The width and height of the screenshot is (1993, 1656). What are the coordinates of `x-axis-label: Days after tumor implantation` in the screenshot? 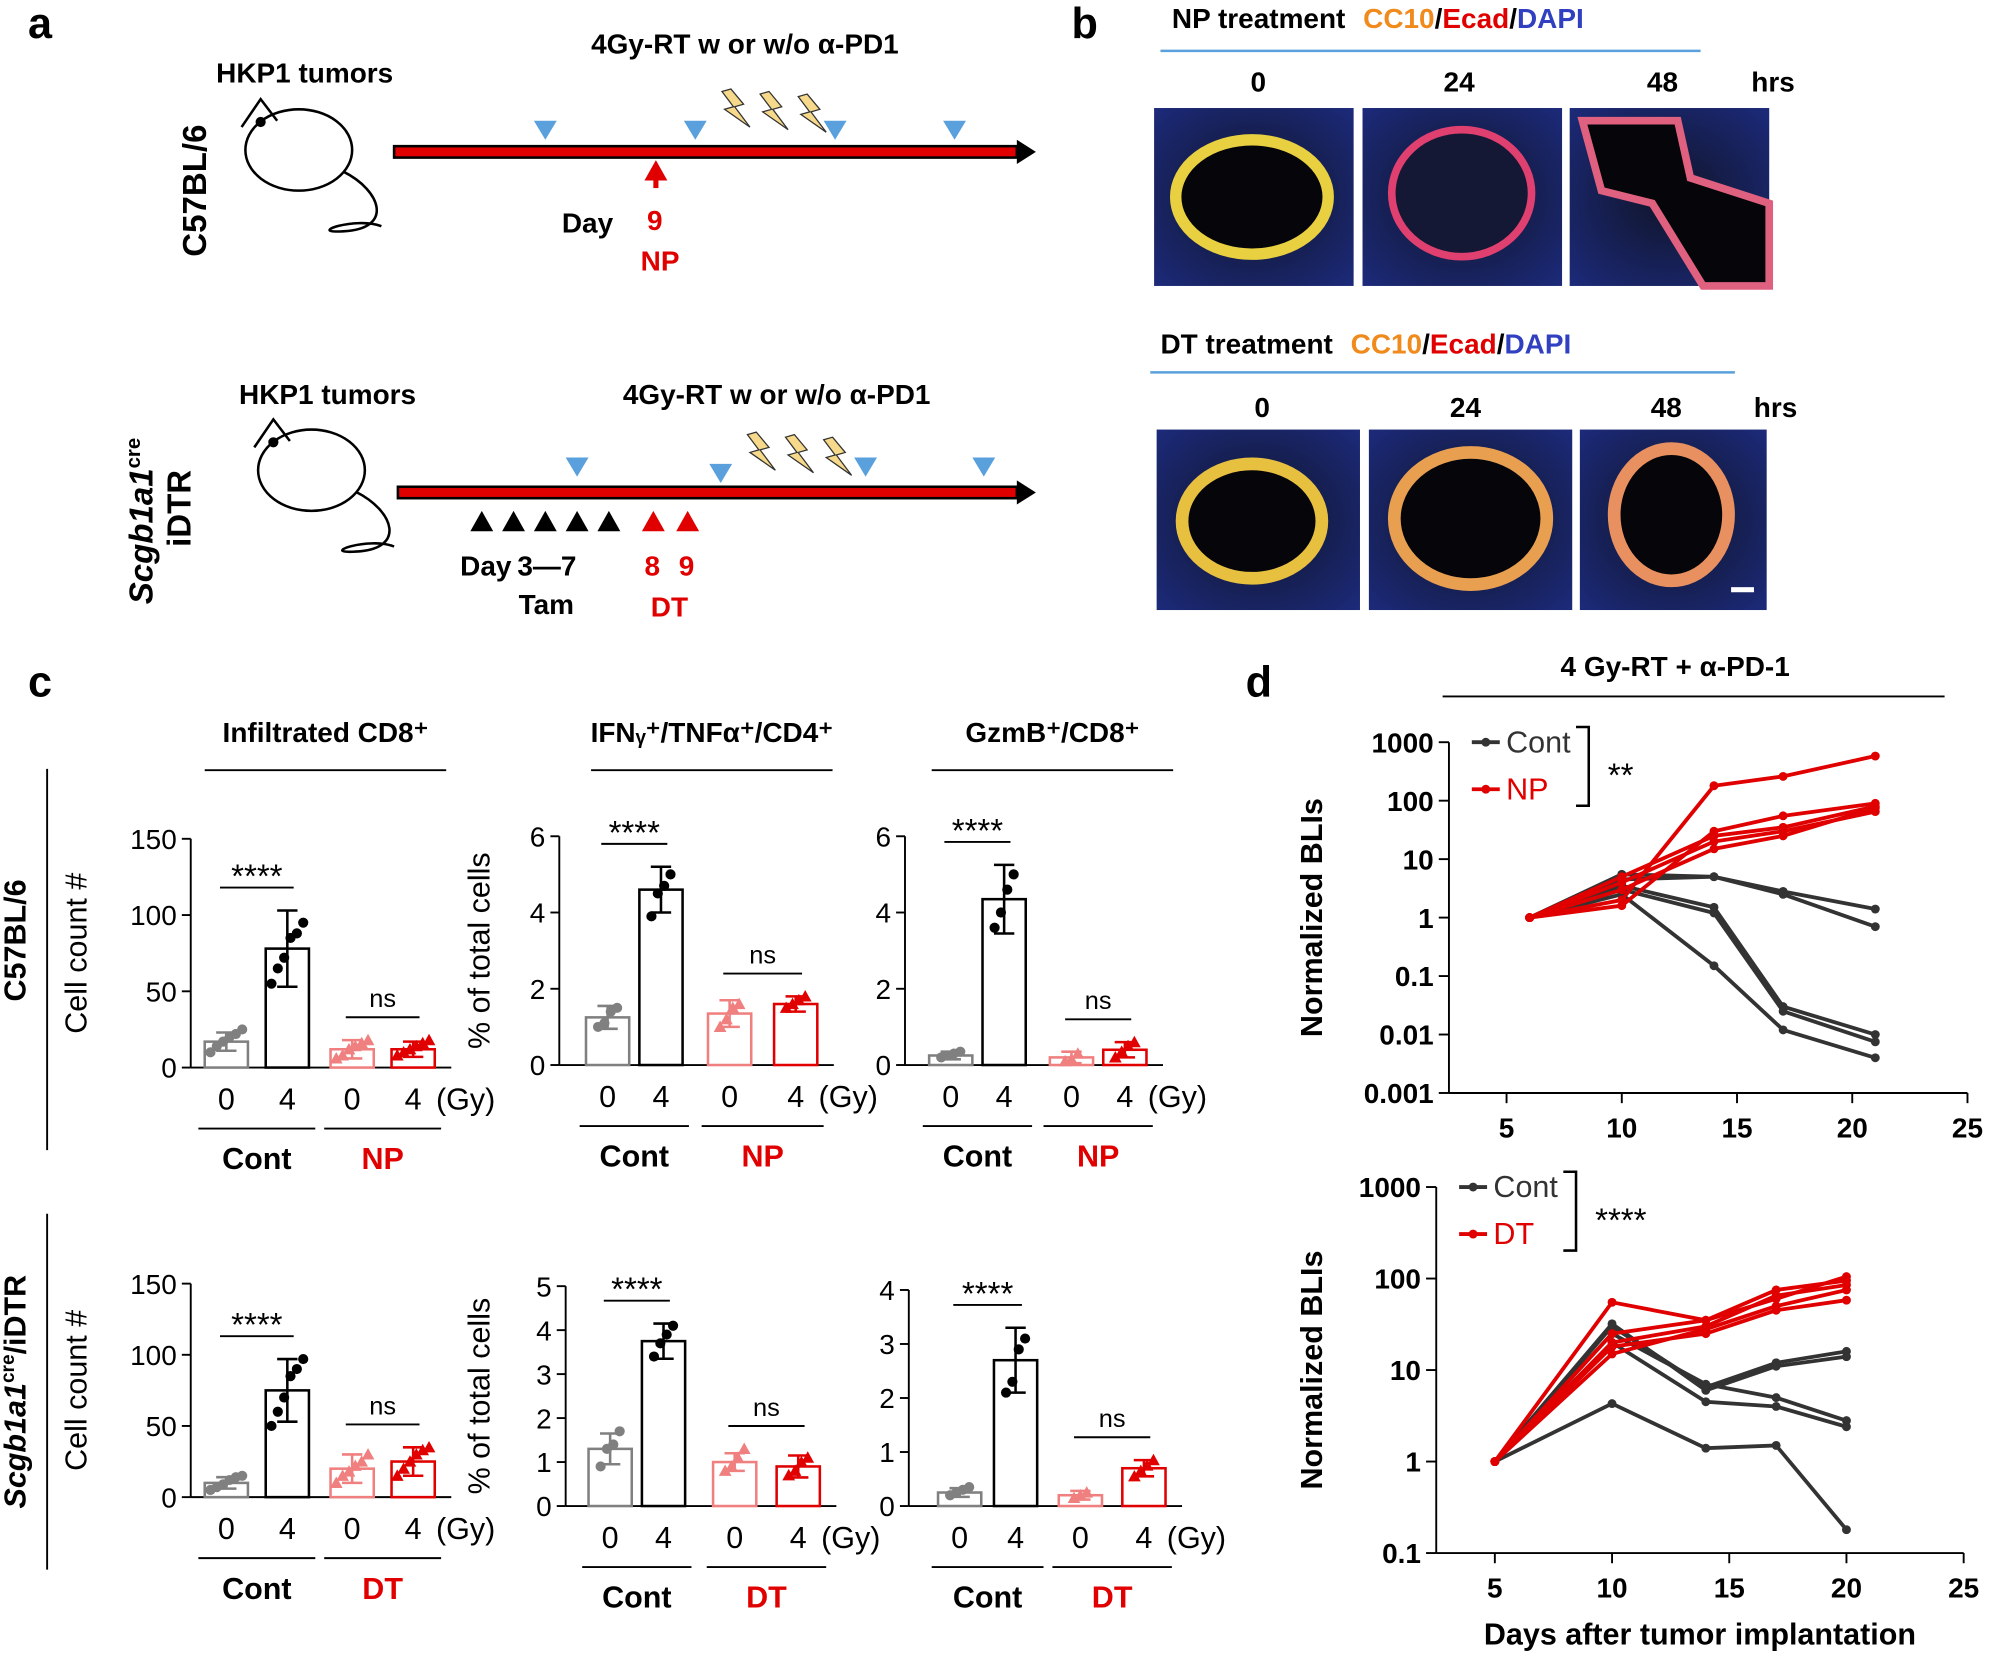 It's located at (1700, 1635).